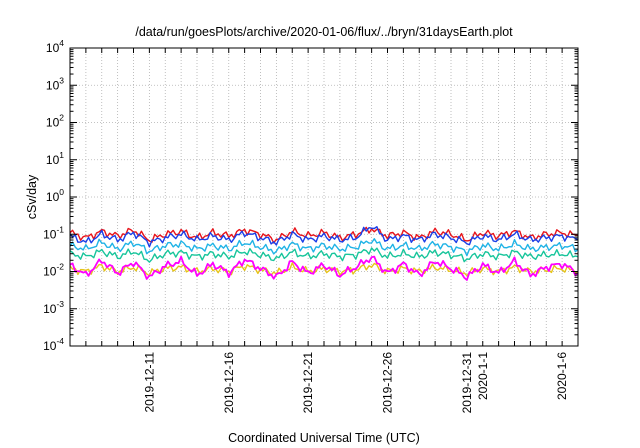 The width and height of the screenshot is (640, 448). What do you see at coordinates (483, 376) in the screenshot?
I see `x-tick-label: 2020-1-1` at bounding box center [483, 376].